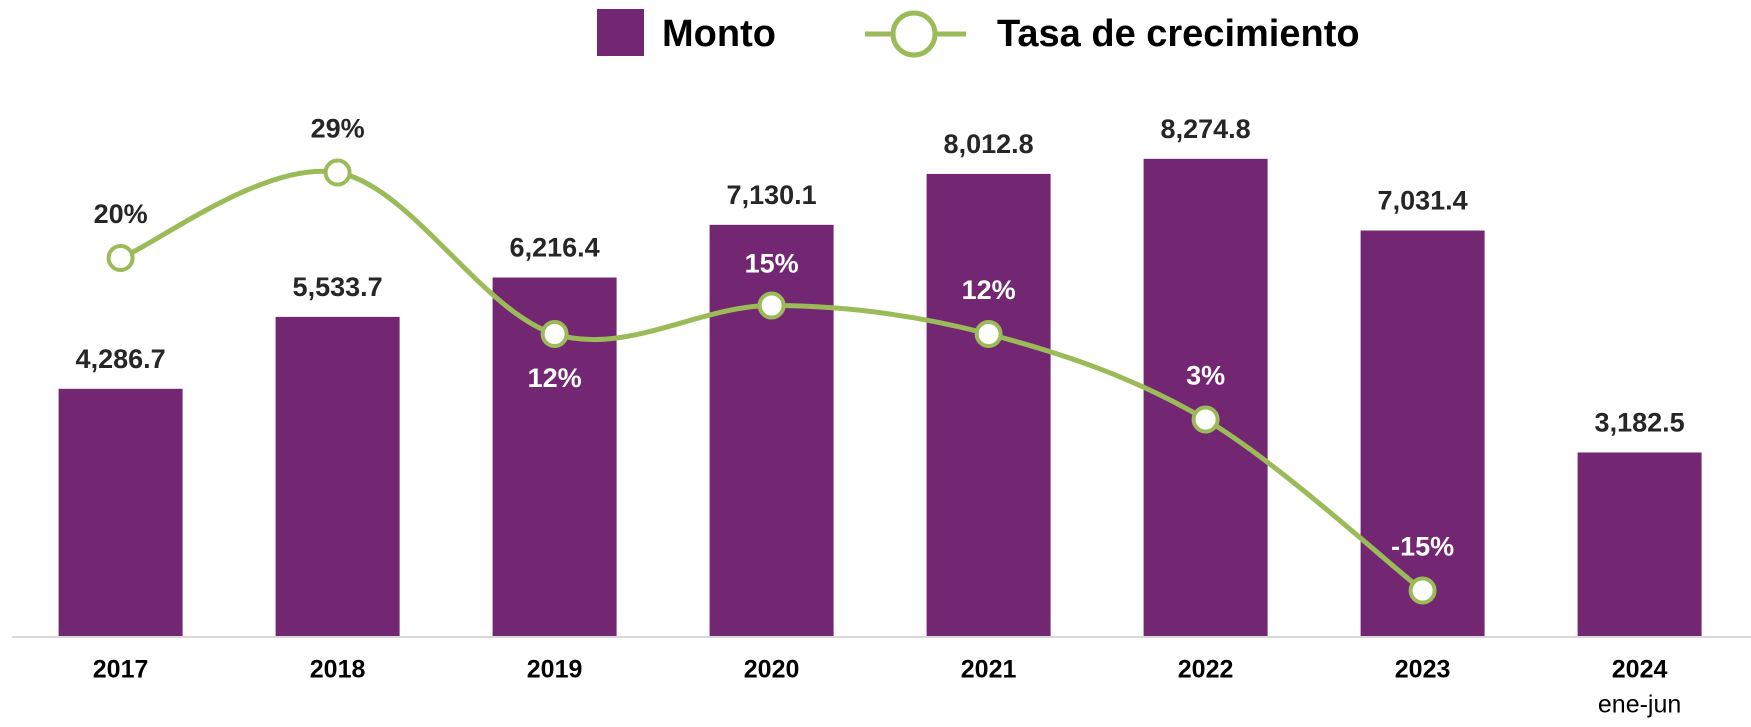 The height and width of the screenshot is (727, 1751). Describe the element at coordinates (989, 144) in the screenshot. I see `bar-value-label: 8,012.8` at that location.